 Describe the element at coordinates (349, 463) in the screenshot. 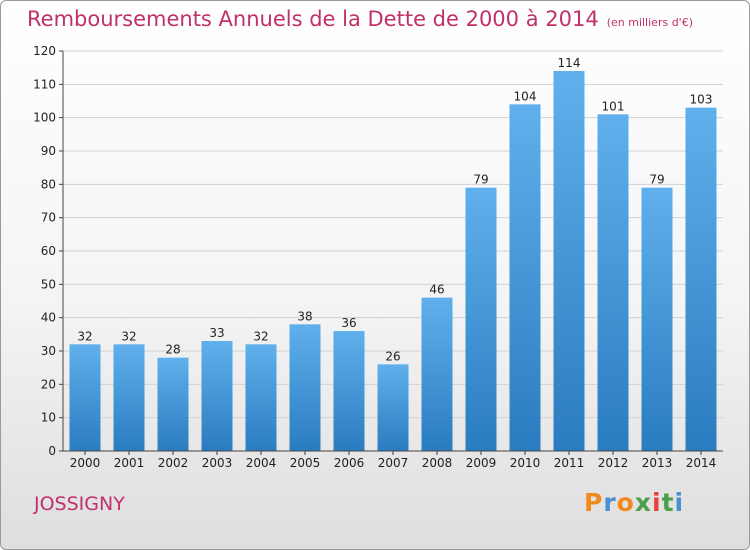

I see `x-tick-label: 2006` at that location.